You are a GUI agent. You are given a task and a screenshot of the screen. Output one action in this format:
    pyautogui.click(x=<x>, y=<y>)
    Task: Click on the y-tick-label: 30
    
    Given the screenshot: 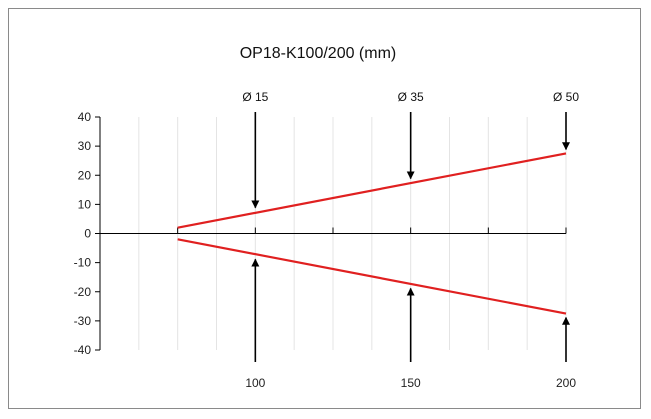 What is the action you would take?
    pyautogui.click(x=85, y=146)
    